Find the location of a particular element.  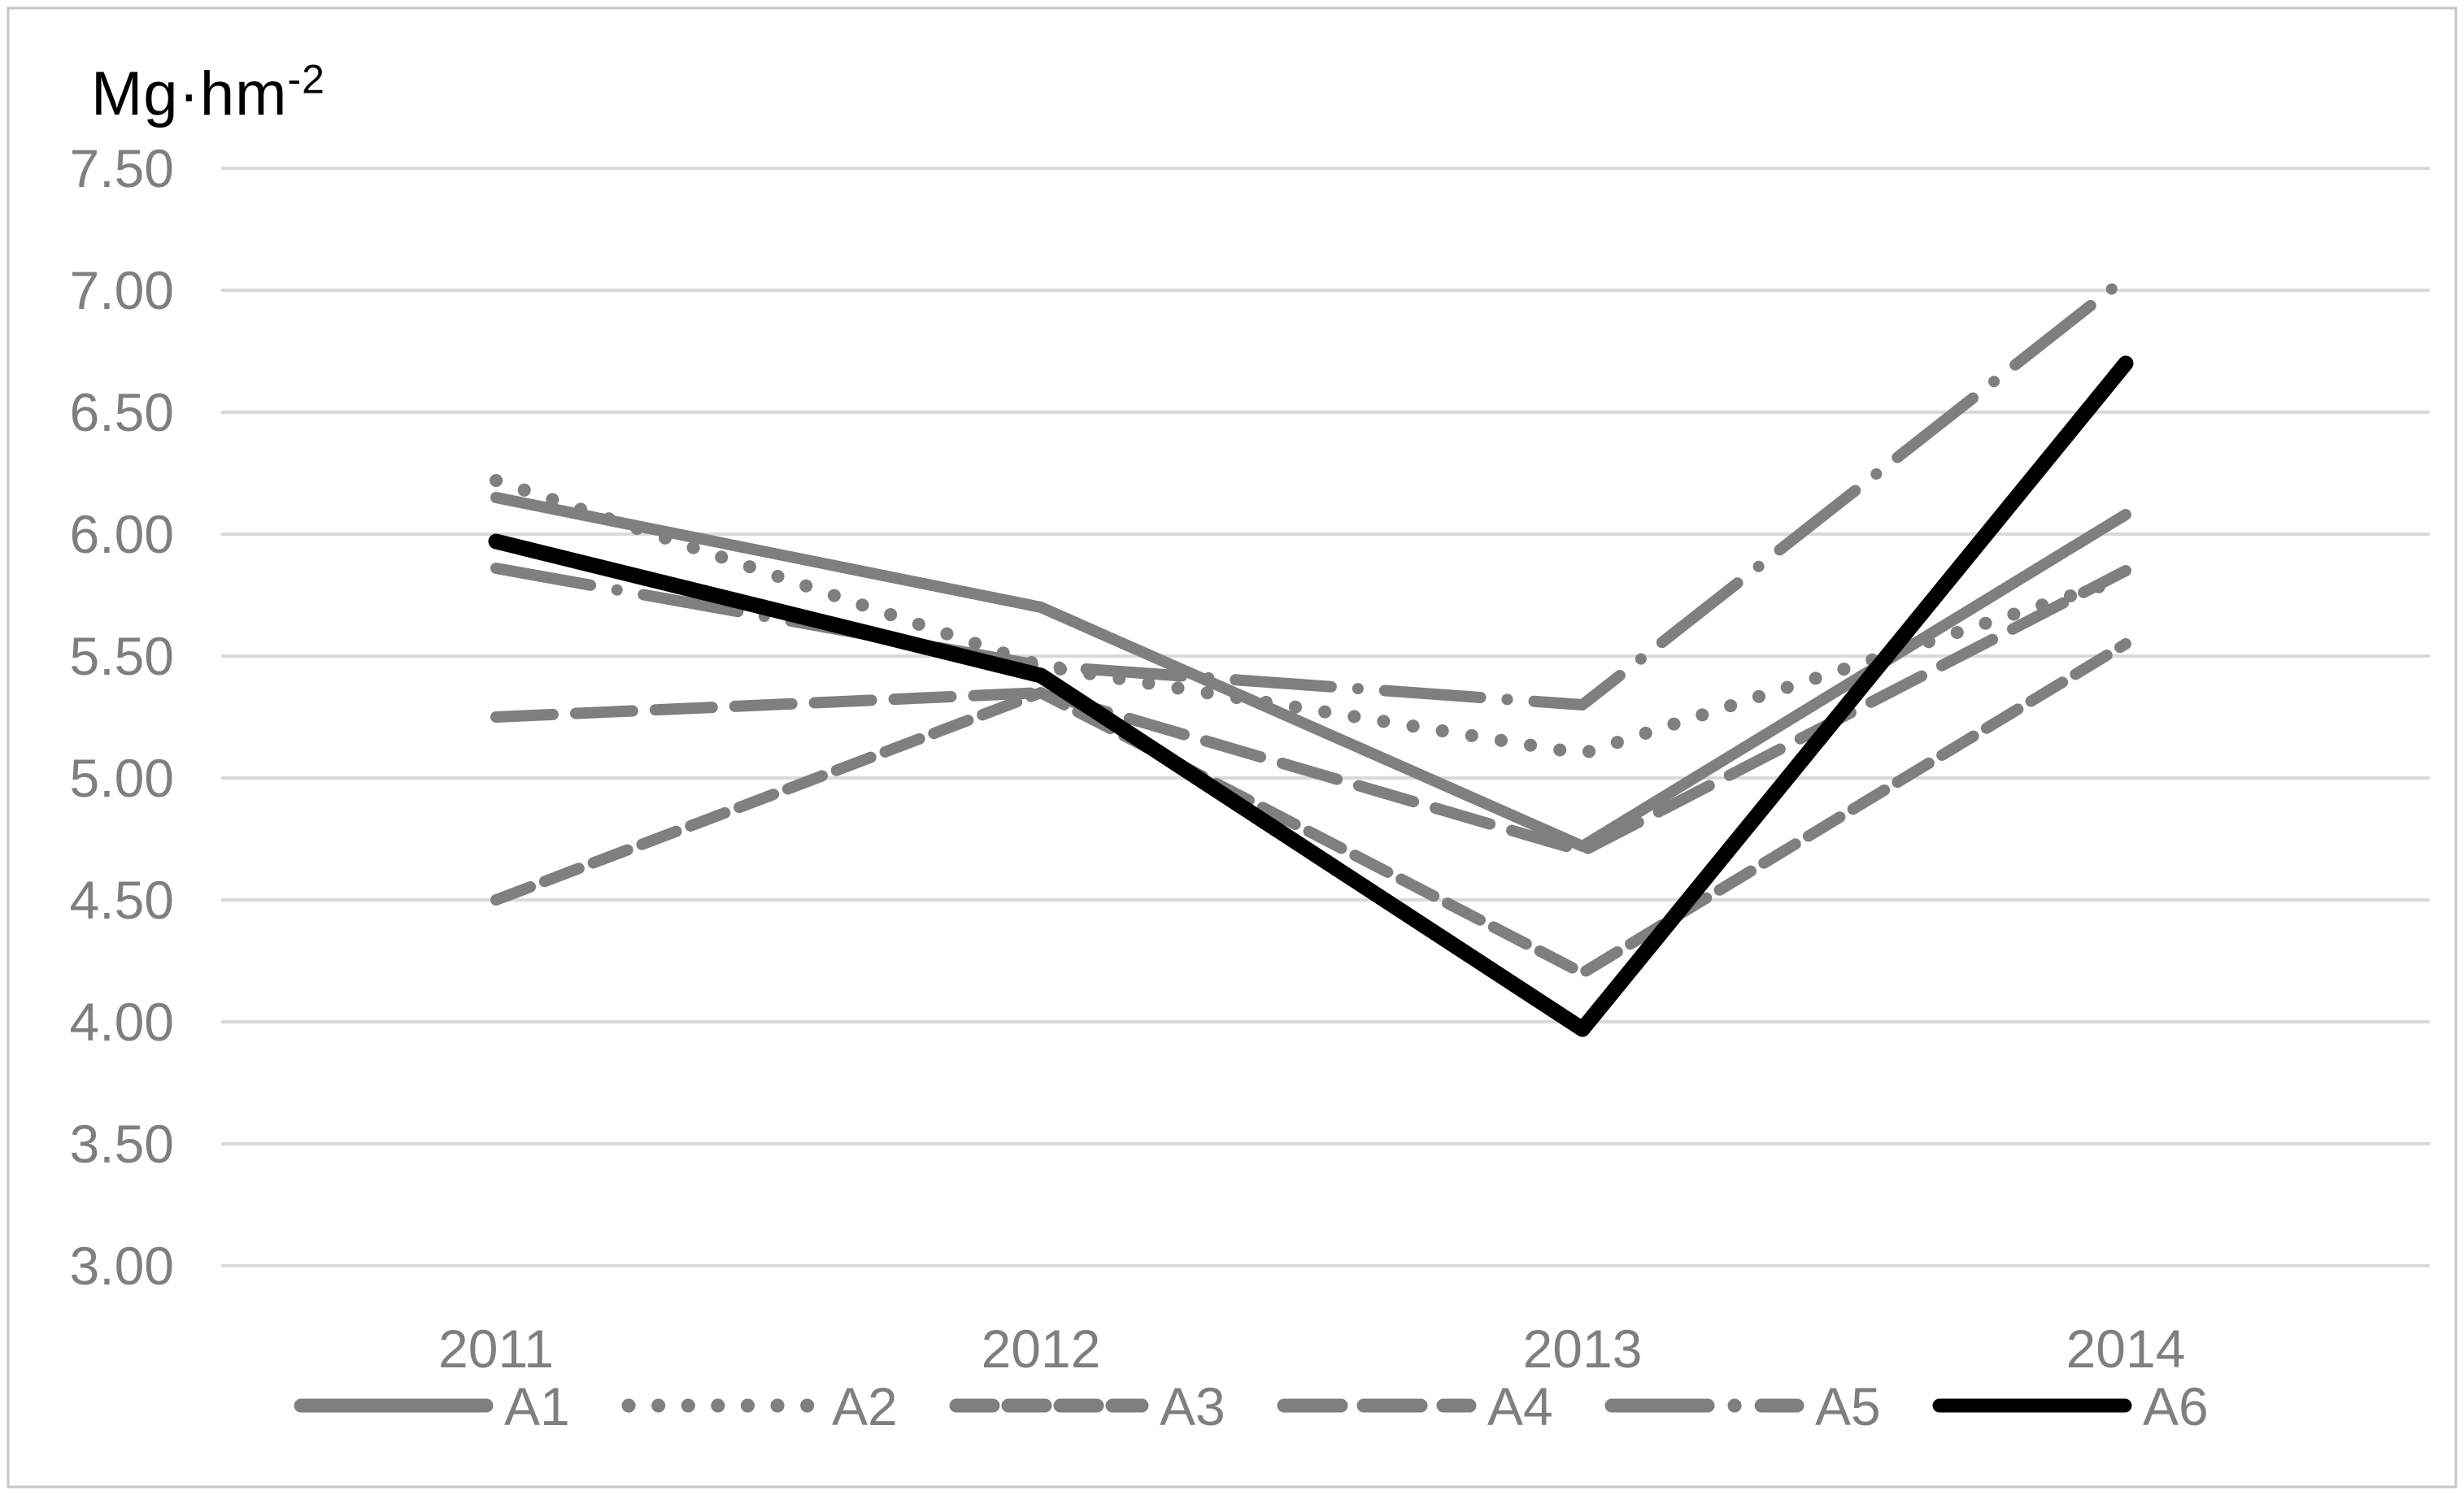

legend-label-A3: A3 is located at coordinates (1192, 1406).